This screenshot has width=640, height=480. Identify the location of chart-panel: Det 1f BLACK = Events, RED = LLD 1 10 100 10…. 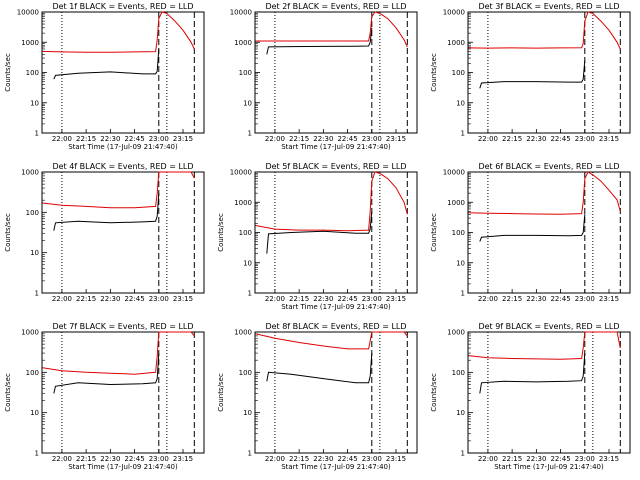
(106, 80).